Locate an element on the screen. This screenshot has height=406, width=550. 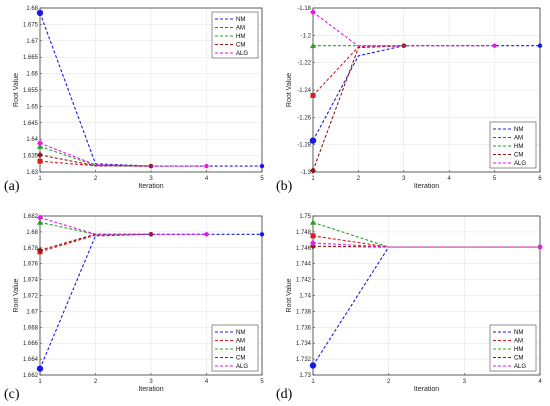
y-tick-label: 1.736 is located at coordinates (304, 328).